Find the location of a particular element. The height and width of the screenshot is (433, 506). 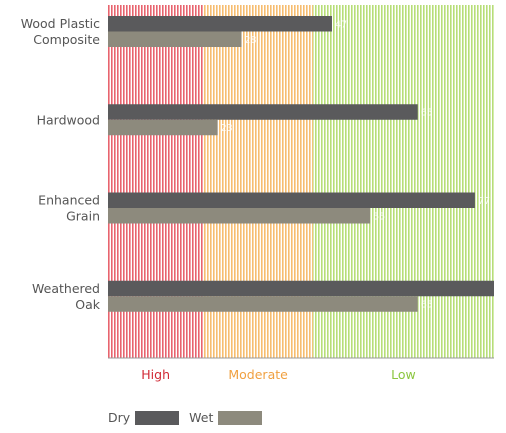

value-label-wet-2: 55 is located at coordinates (379, 216).